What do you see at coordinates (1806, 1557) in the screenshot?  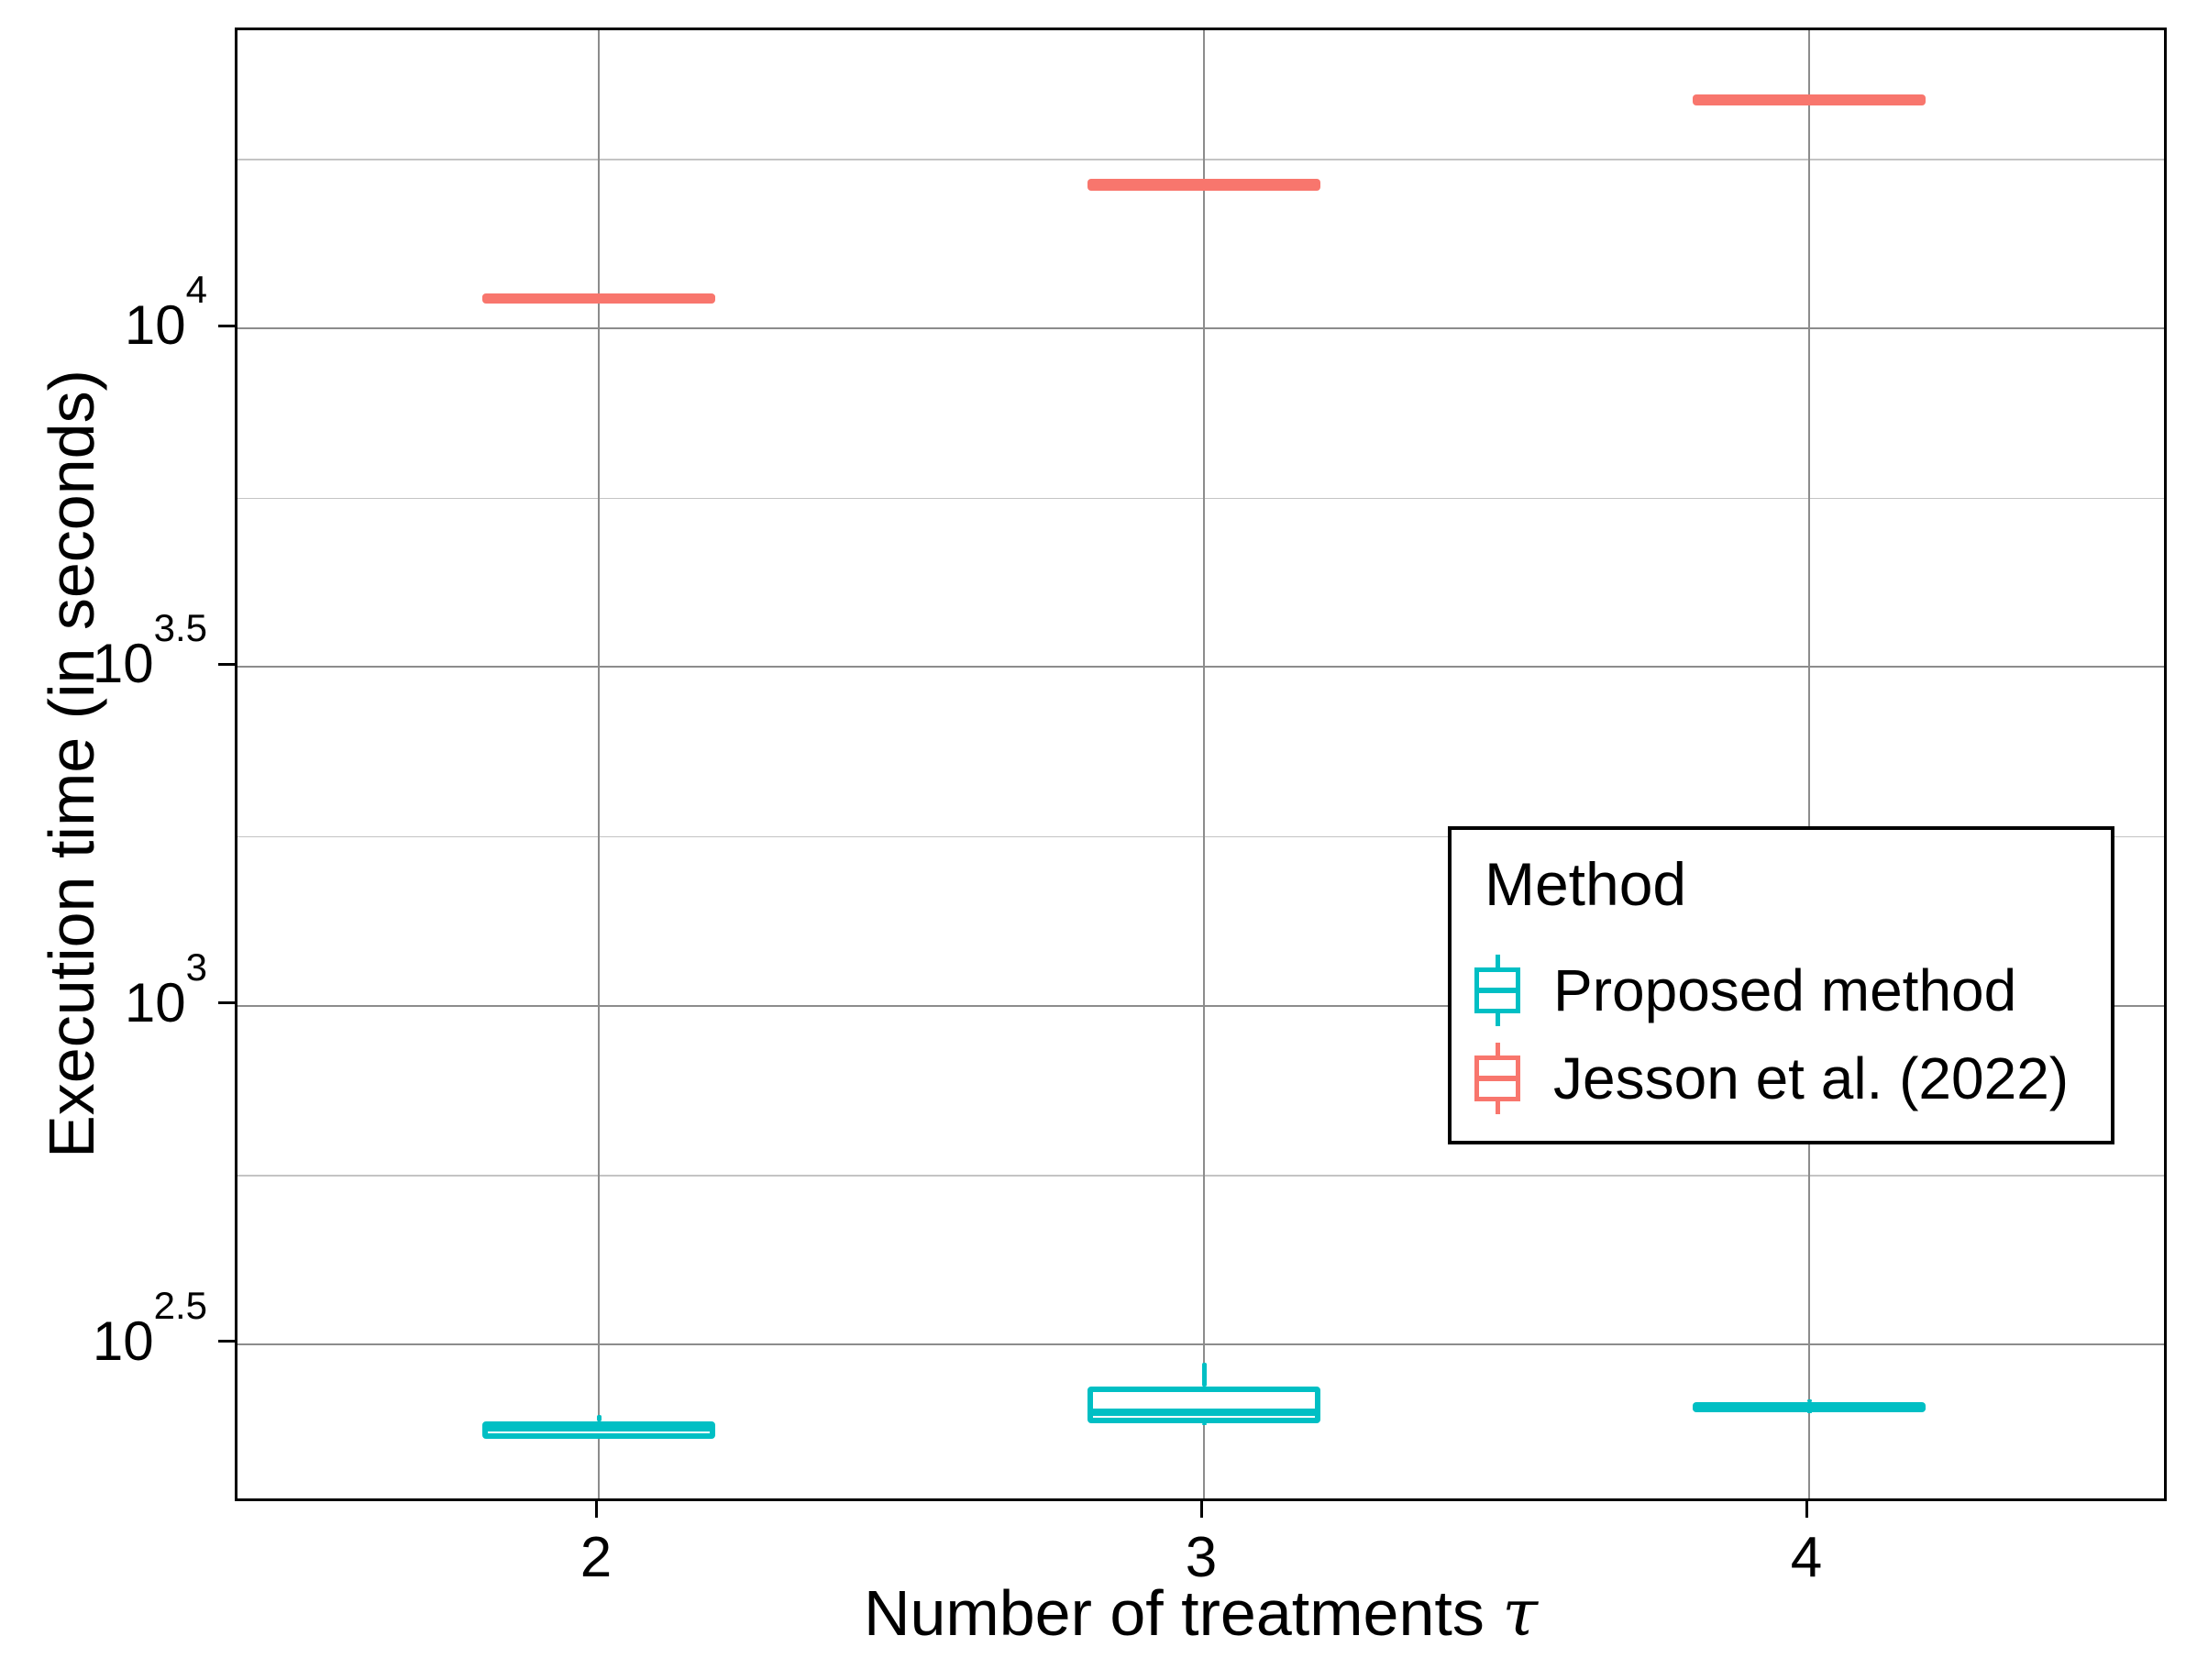 I see `x-tick-label: 4` at bounding box center [1806, 1557].